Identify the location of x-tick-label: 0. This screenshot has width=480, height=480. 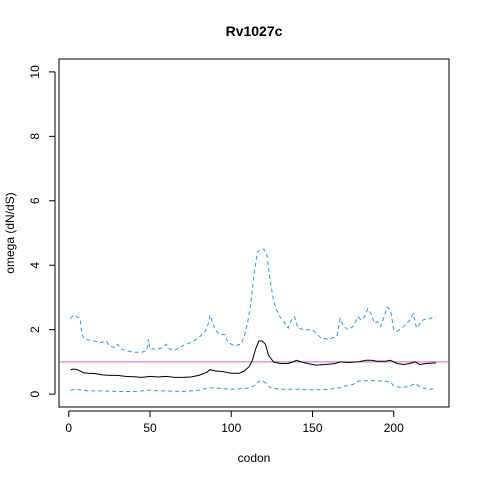
(68, 428).